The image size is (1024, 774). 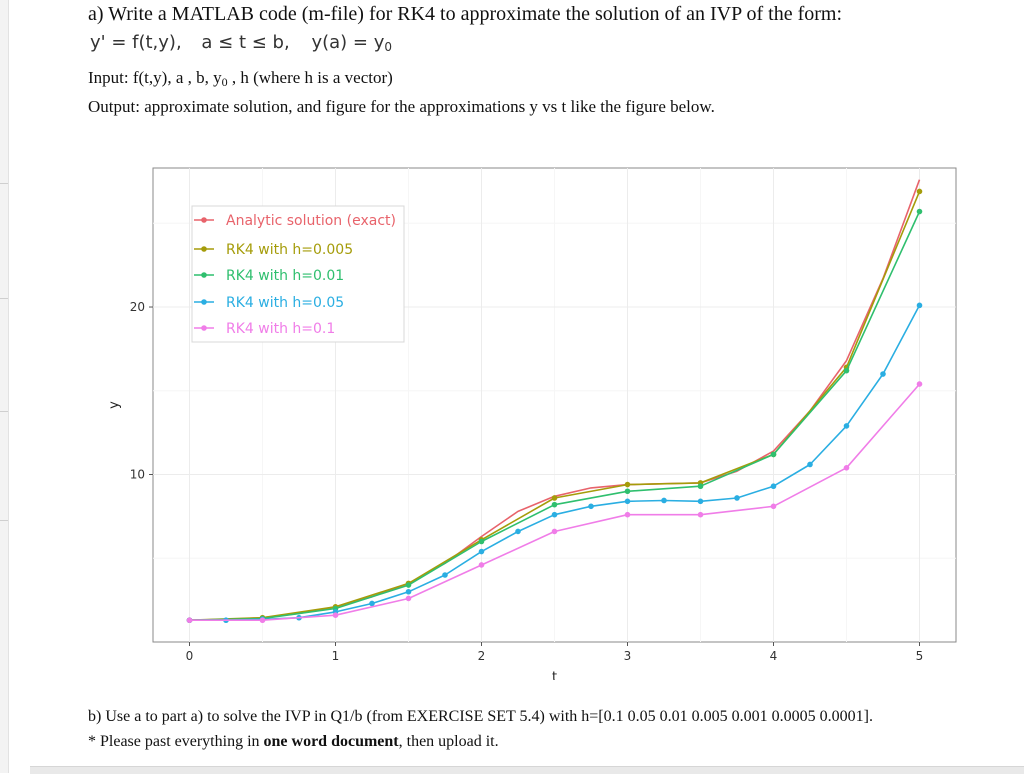 What do you see at coordinates (224, 82) in the screenshot?
I see `input-subscript: 0` at bounding box center [224, 82].